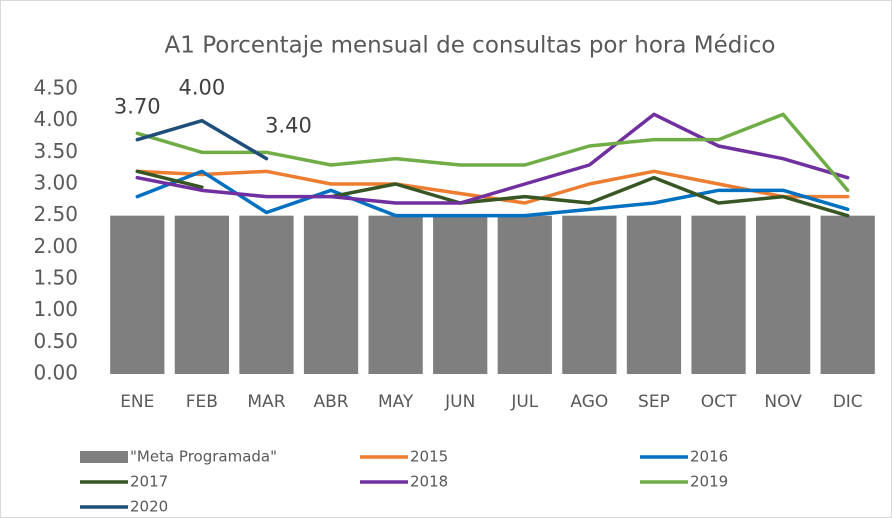  I want to click on x-tick-label: JUN, so click(459, 402).